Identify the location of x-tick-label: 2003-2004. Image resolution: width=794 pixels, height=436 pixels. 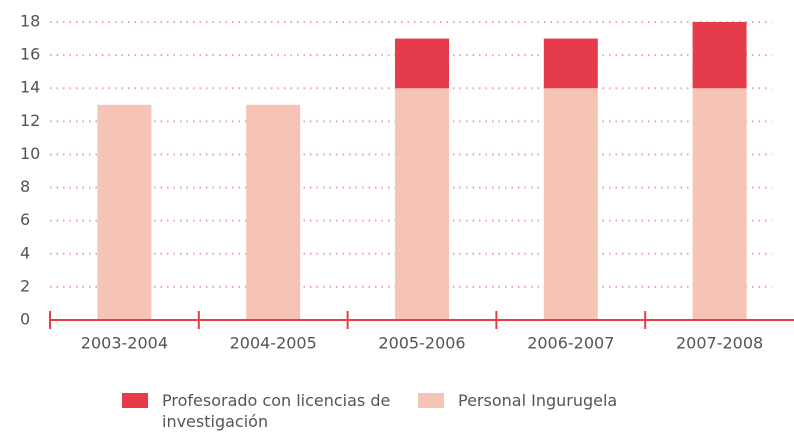
(124, 343).